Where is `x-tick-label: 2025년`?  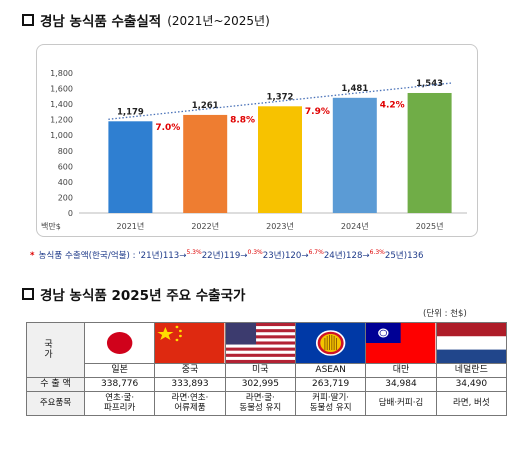 x-tick-label: 2025년 is located at coordinates (430, 226).